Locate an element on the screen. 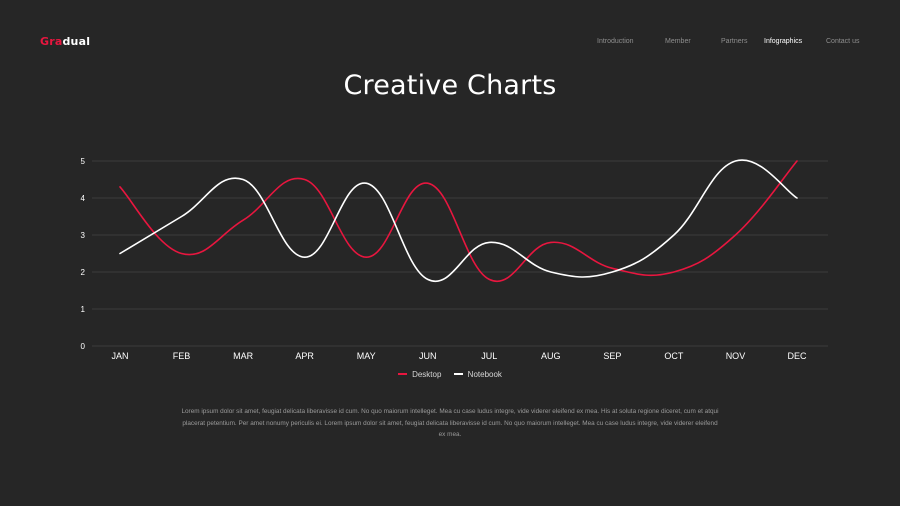 Image resolution: width=900 pixels, height=506 pixels. data-point-desktop-dec is located at coordinates (797, 161).